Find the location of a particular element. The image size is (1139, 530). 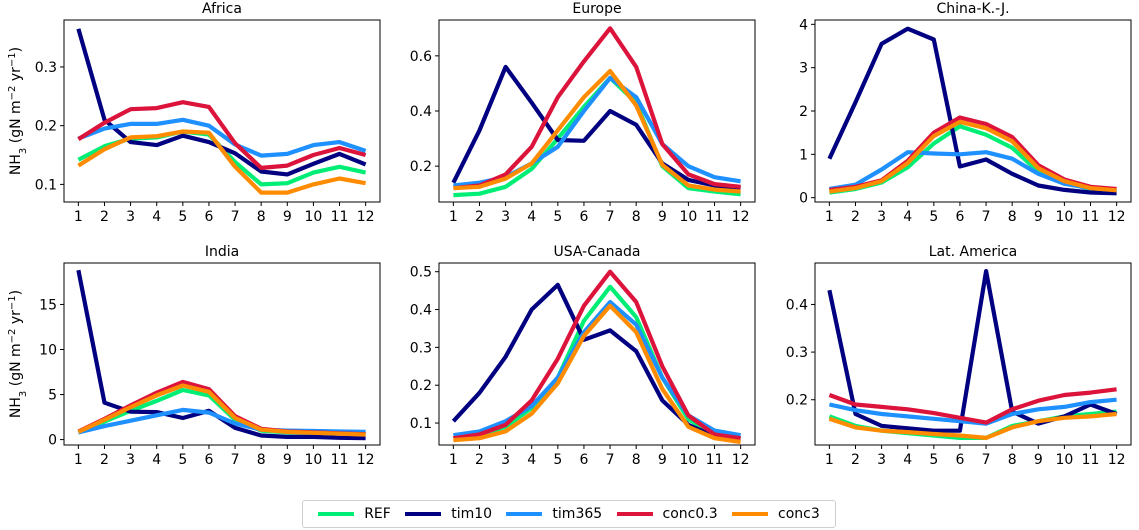

plot-frame-india is located at coordinates (222, 354).